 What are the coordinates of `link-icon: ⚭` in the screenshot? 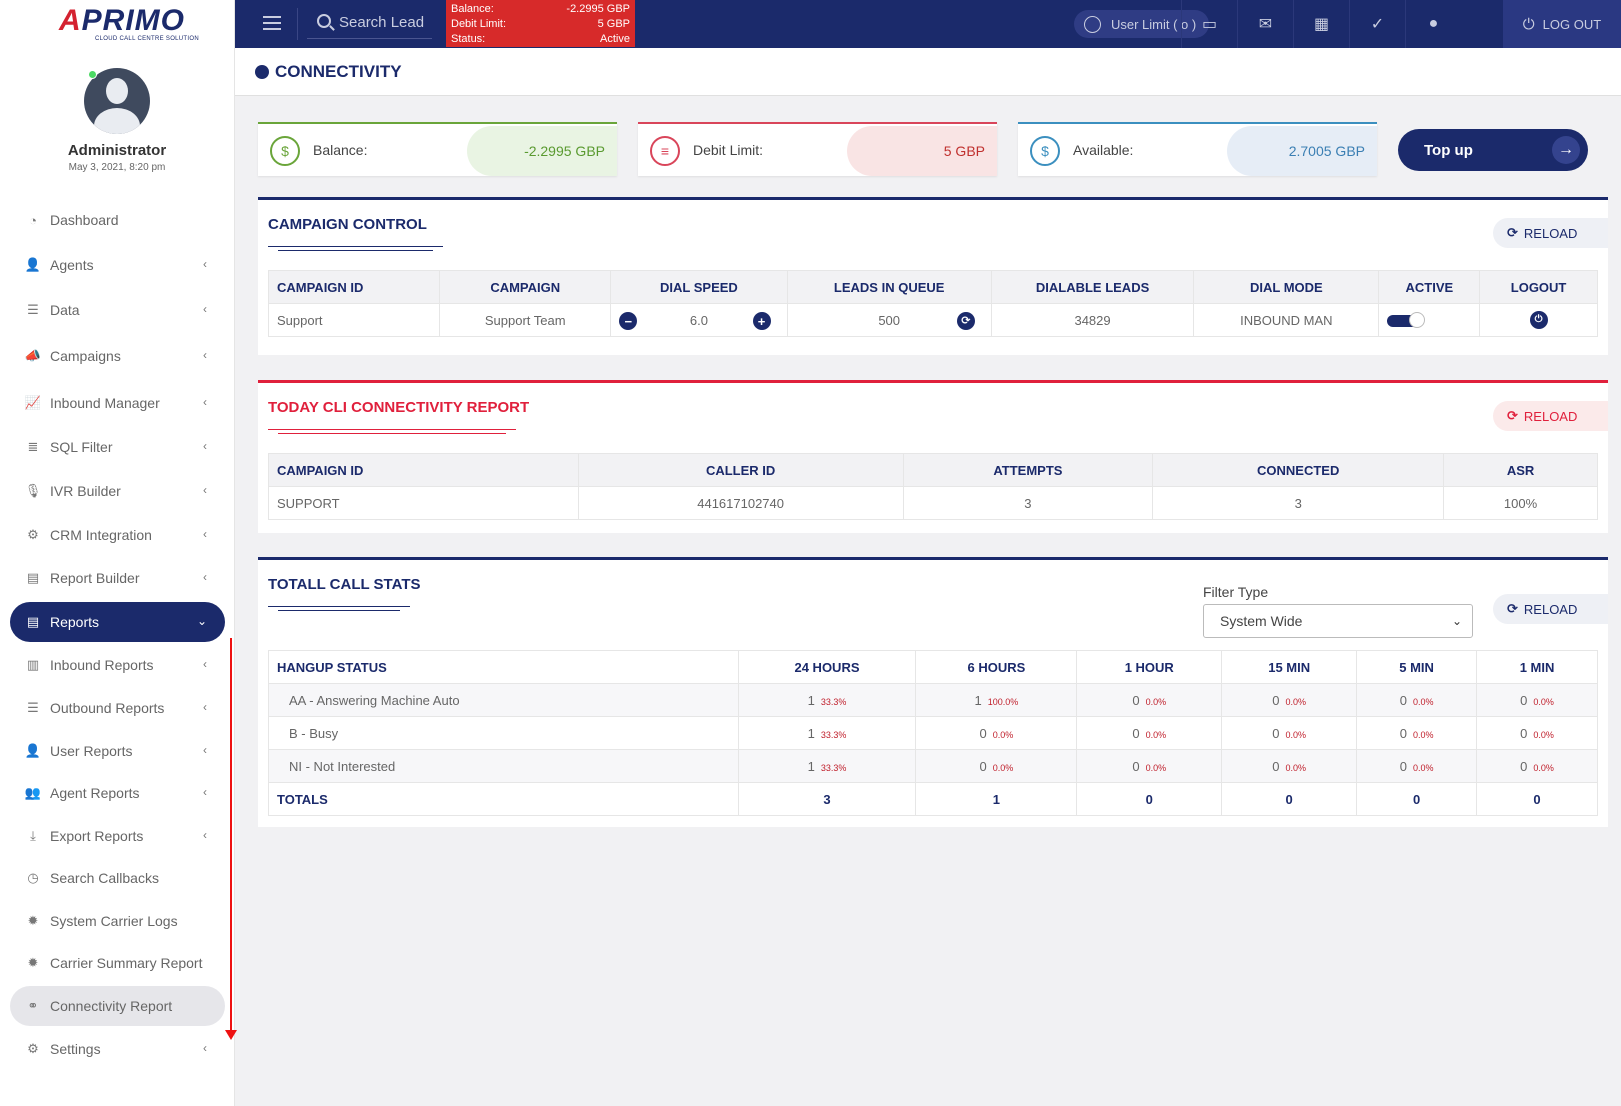 It's located at (33, 1005).